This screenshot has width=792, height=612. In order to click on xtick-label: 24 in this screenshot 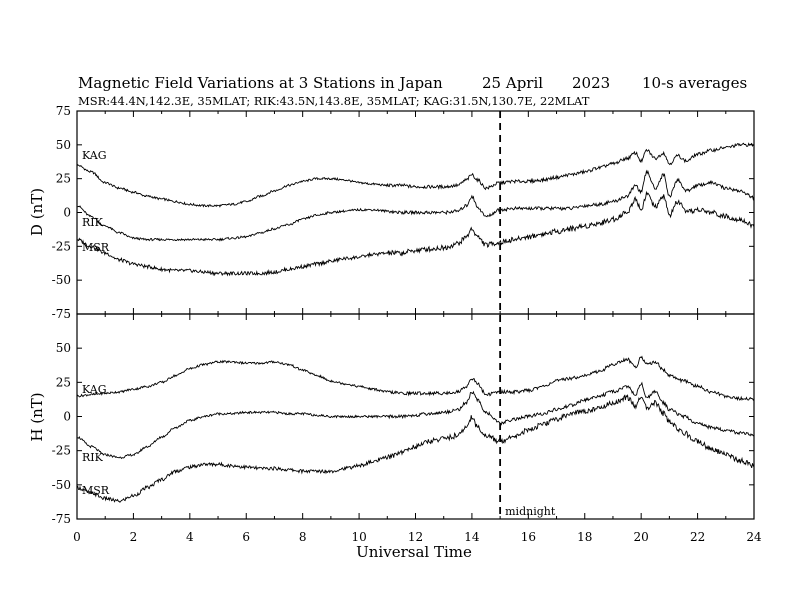, I will do `click(754, 537)`.